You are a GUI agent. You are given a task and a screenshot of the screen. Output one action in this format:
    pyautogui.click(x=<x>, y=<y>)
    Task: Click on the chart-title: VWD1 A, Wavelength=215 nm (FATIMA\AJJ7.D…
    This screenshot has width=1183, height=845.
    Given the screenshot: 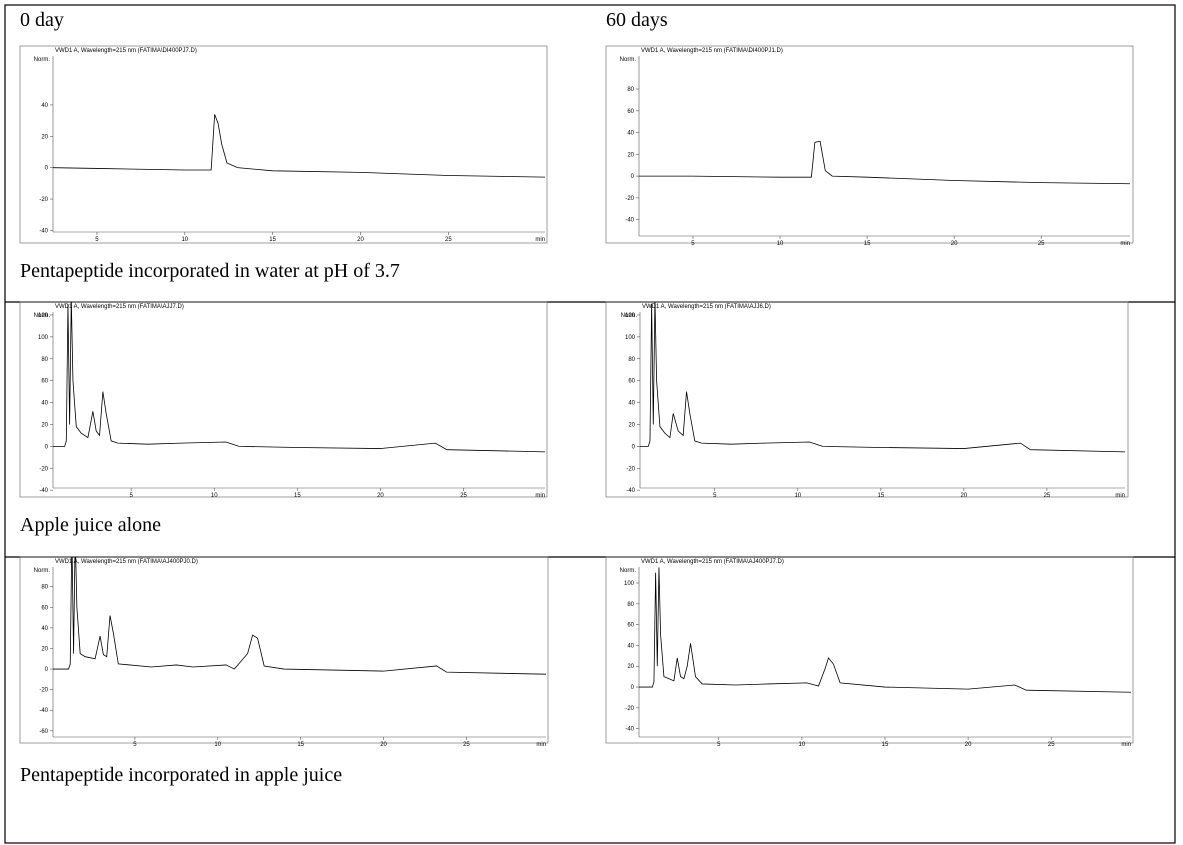 What is the action you would take?
    pyautogui.click(x=119, y=307)
    